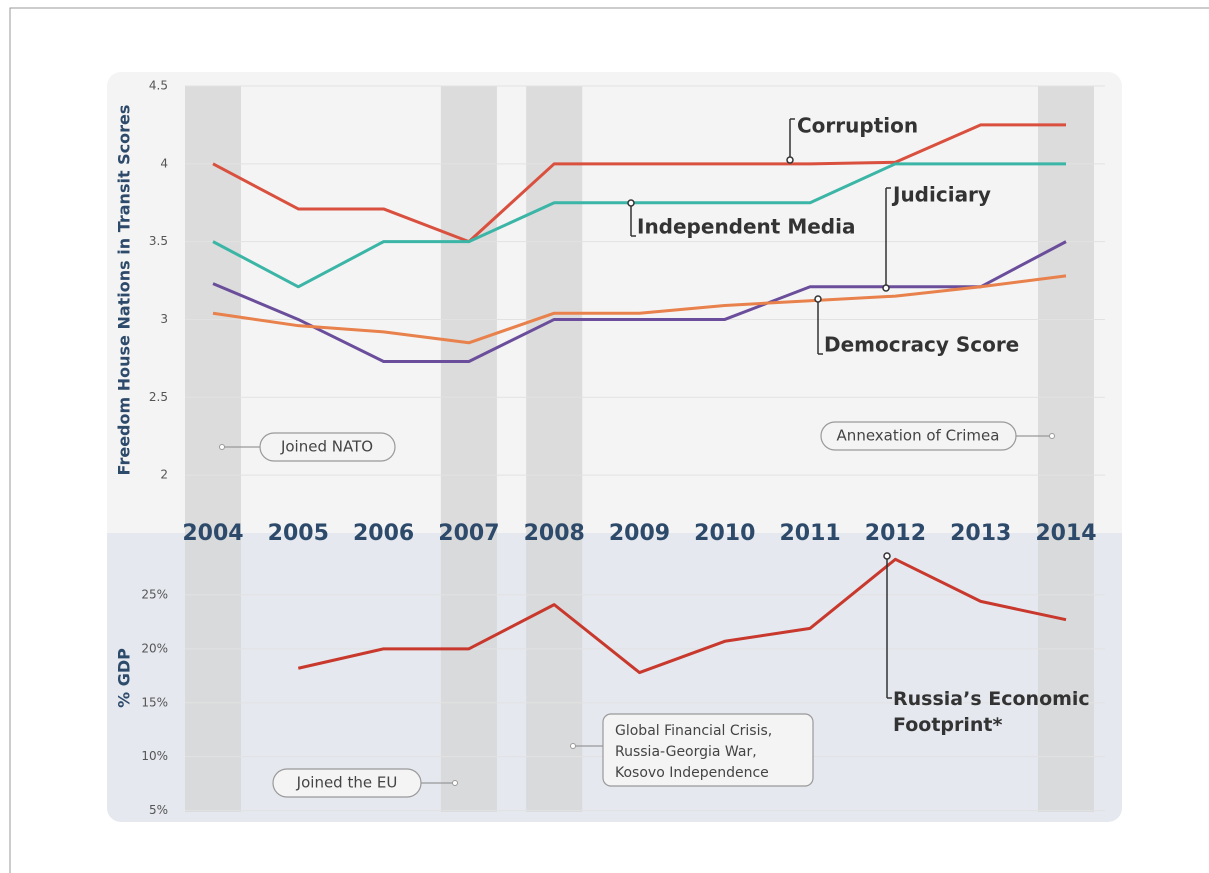 The width and height of the screenshot is (1209, 873). Describe the element at coordinates (686, 752) in the screenshot. I see `annotation: Russia-Georgia War,` at that location.